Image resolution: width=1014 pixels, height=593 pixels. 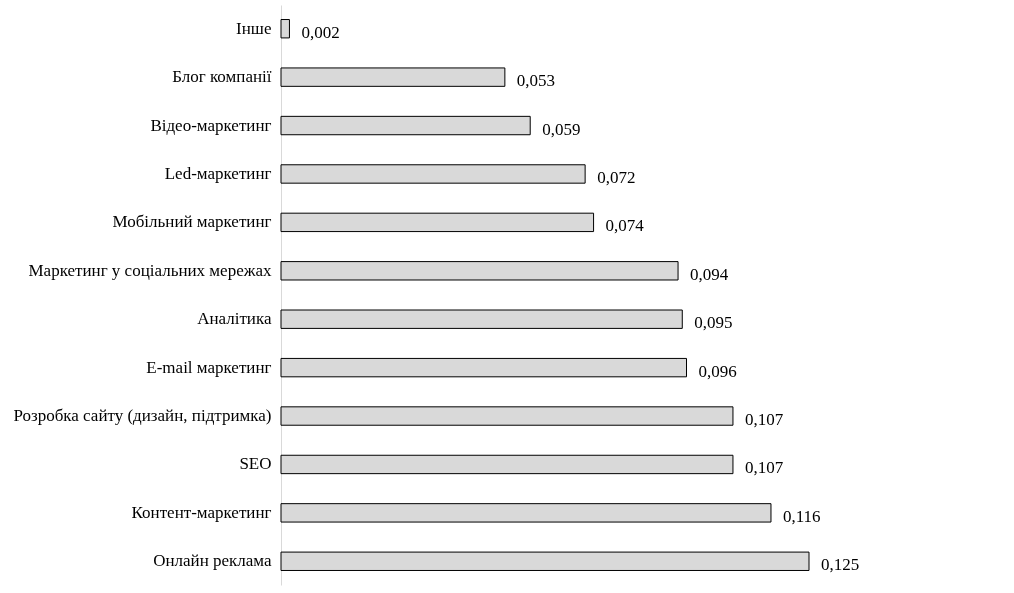 What do you see at coordinates (222, 77) in the screenshot?
I see `y-tick-label: Блог компанії` at bounding box center [222, 77].